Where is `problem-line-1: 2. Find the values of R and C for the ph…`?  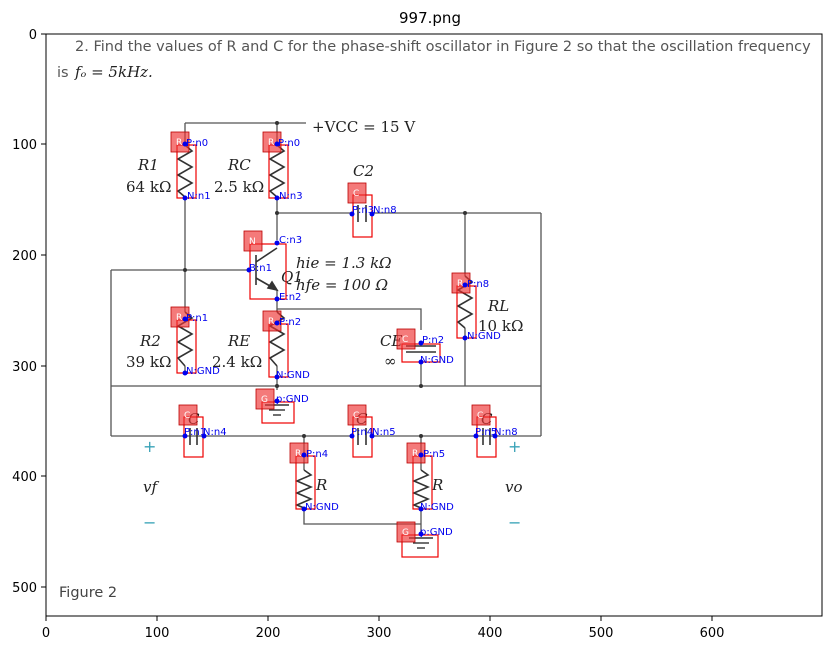 problem-line-1: 2. Find the values of R and C for the ph… is located at coordinates (443, 47).